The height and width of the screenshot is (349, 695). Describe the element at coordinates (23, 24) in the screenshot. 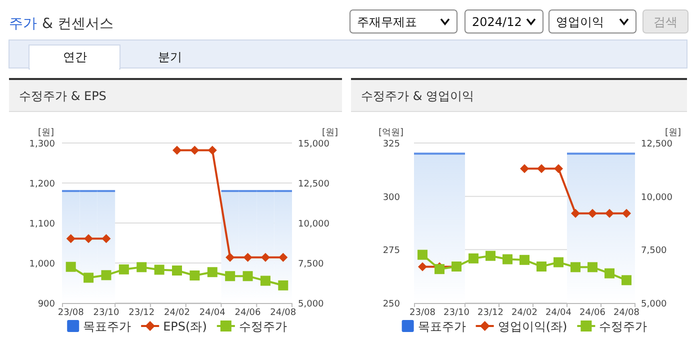

I see `text: 주가` at that location.